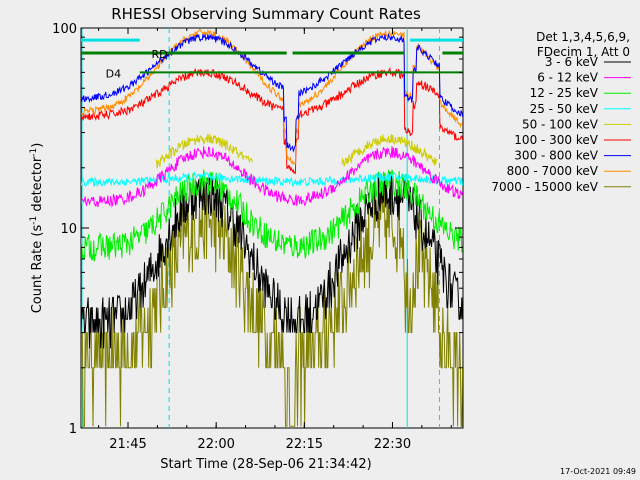  I want to click on annotation-d4: D4, so click(113, 73).